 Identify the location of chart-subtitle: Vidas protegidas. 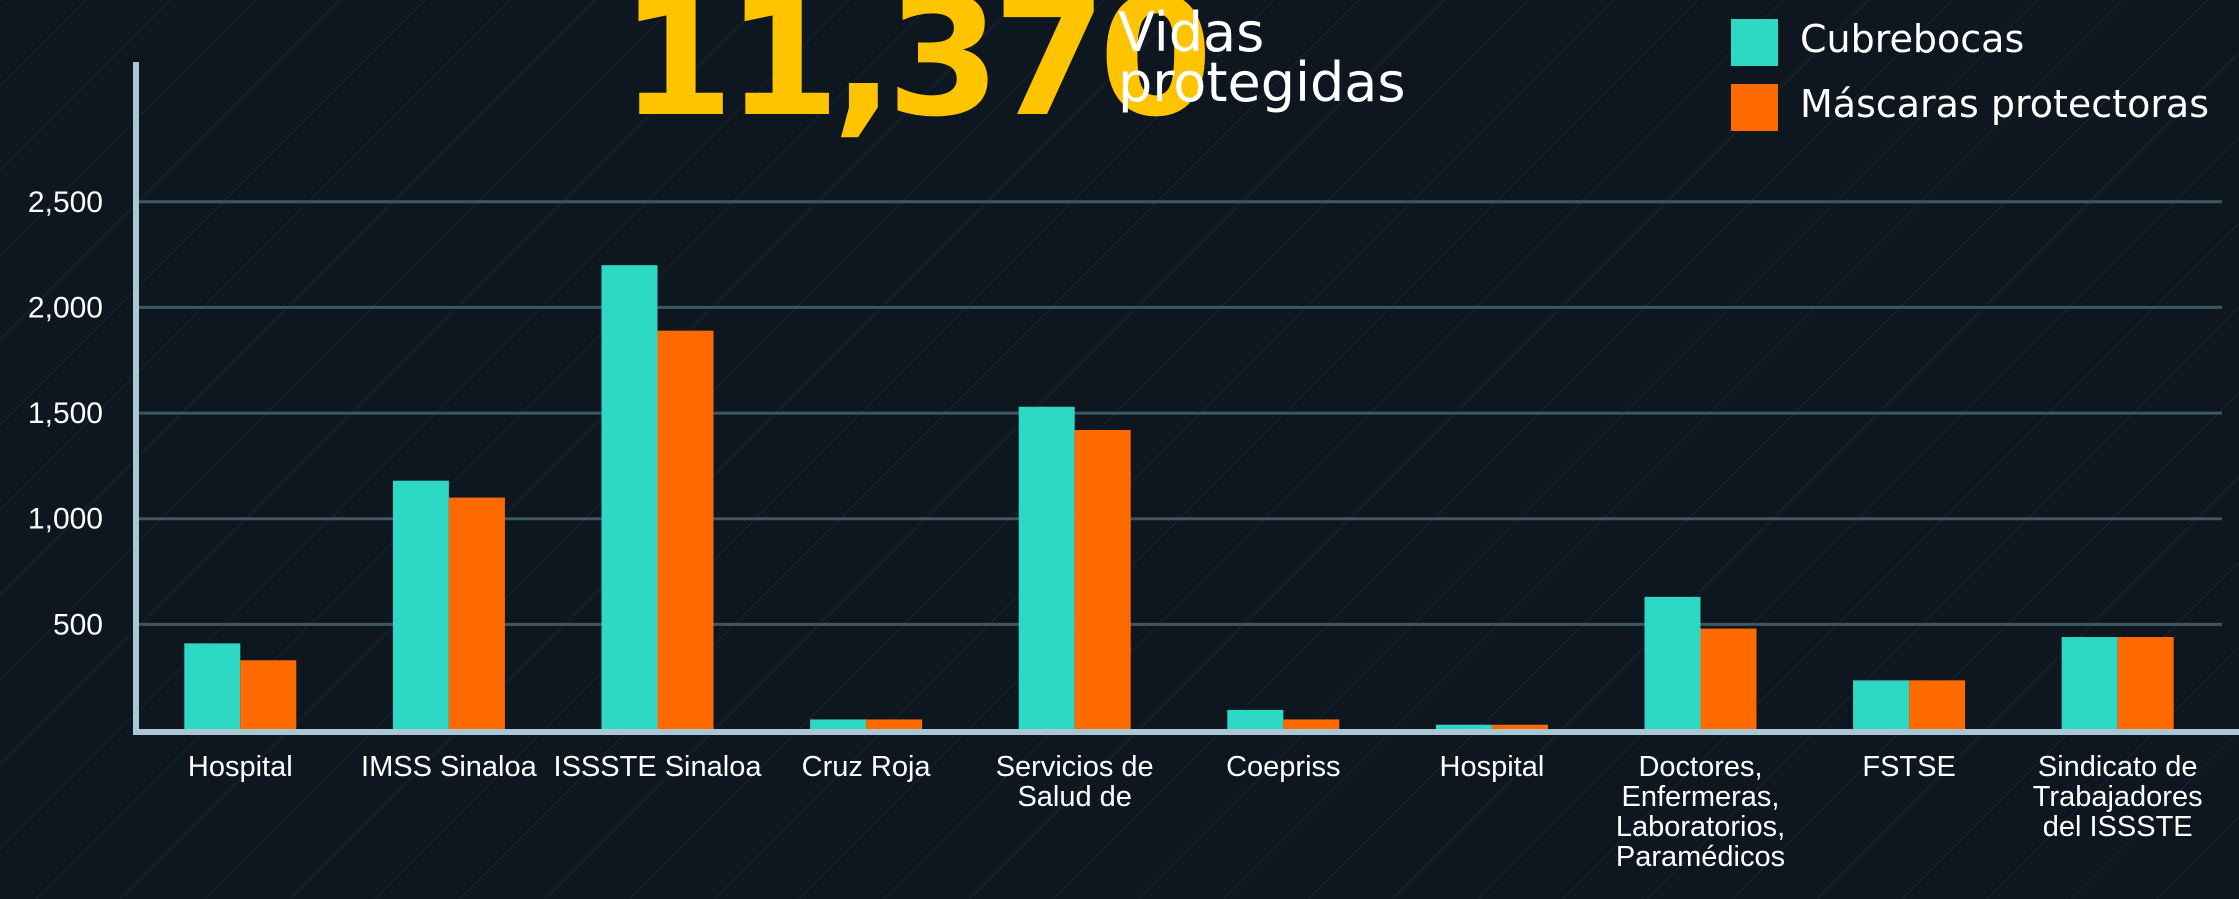
(1262, 57).